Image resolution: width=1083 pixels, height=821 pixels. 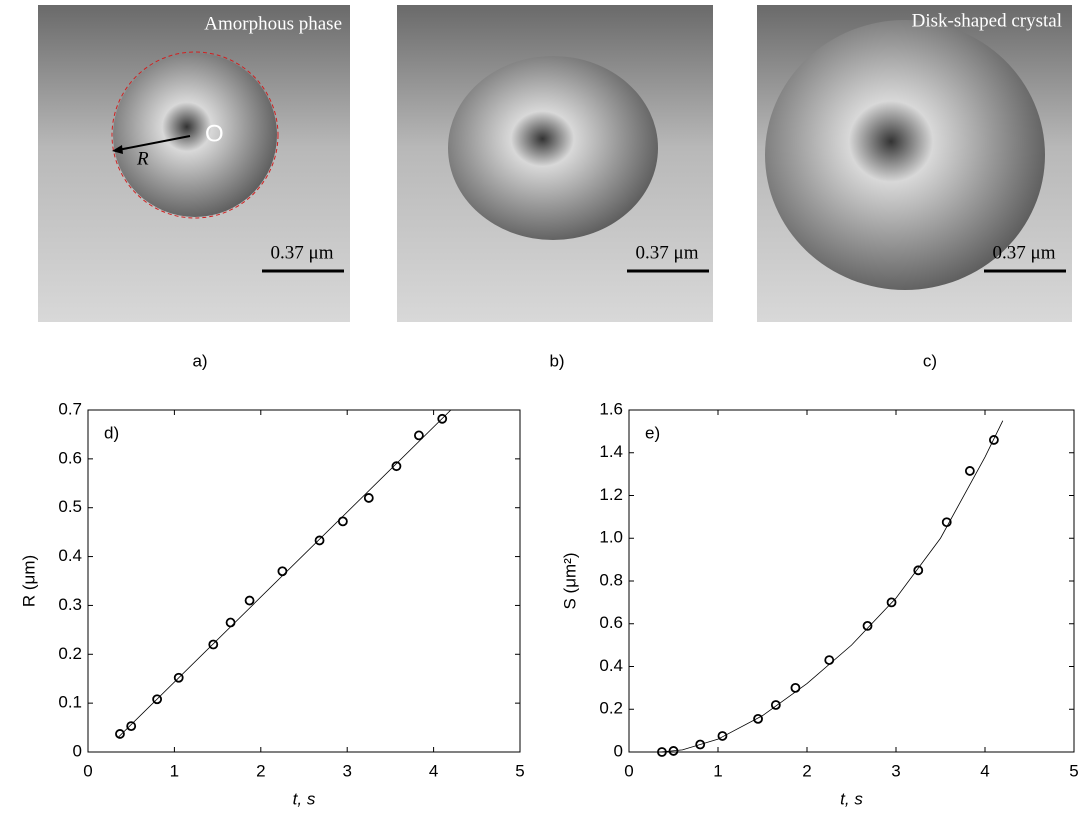 What do you see at coordinates (652, 432) in the screenshot?
I see `panel-label: e)` at bounding box center [652, 432].